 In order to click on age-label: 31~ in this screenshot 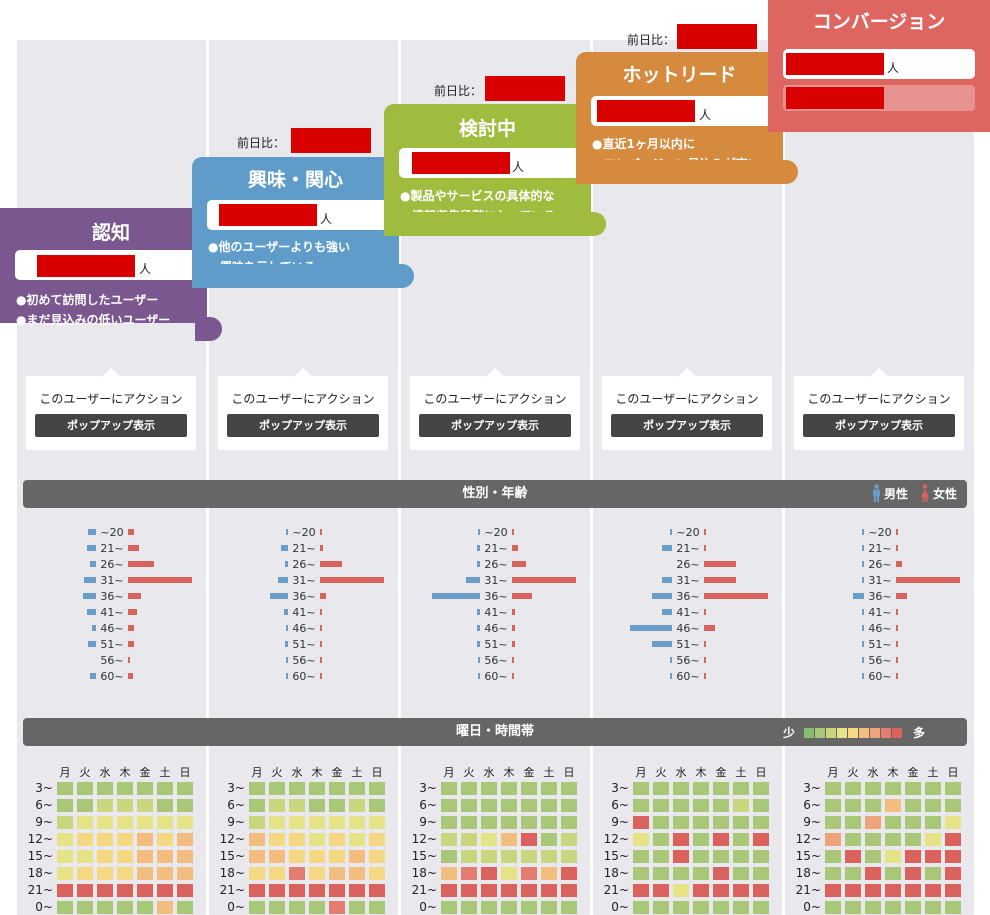, I will do `click(112, 580)`.